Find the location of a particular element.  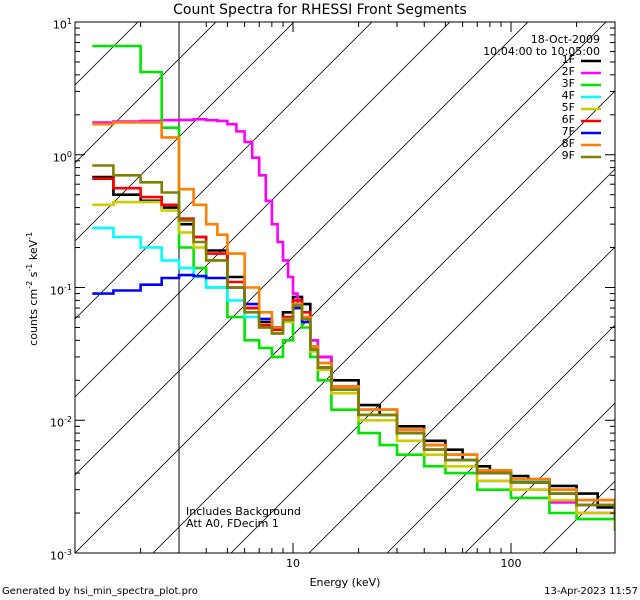

timestamp-footer: 13-Apr-2023 11:57 is located at coordinates (591, 591).